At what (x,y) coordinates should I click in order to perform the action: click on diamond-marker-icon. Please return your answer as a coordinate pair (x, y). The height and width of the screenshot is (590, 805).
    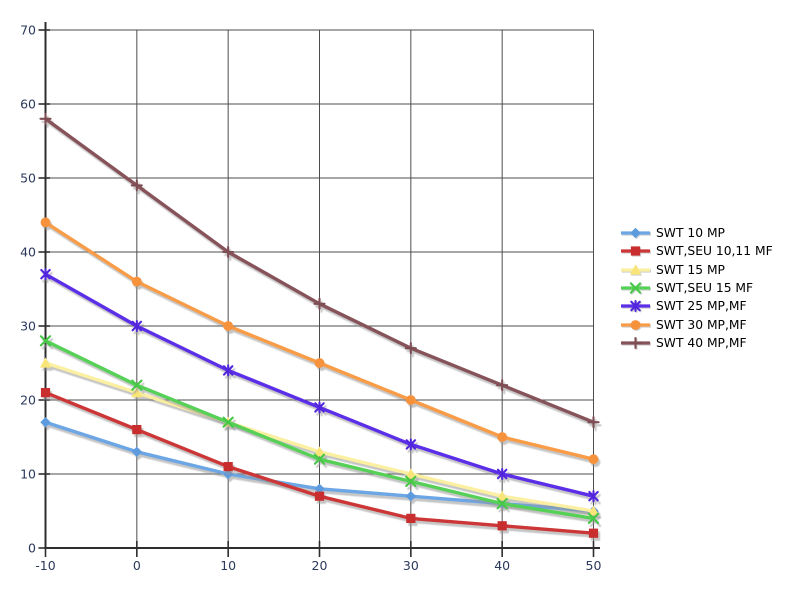
    Looking at the image, I should click on (635, 233).